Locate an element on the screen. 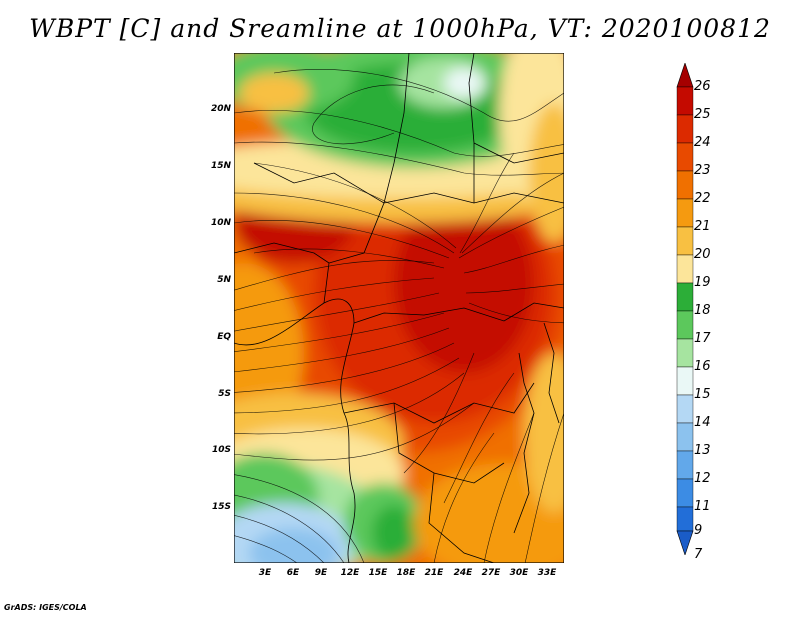 Image resolution: width=800 pixels, height=618 pixels. colorbar-label: 18 is located at coordinates (702, 310).